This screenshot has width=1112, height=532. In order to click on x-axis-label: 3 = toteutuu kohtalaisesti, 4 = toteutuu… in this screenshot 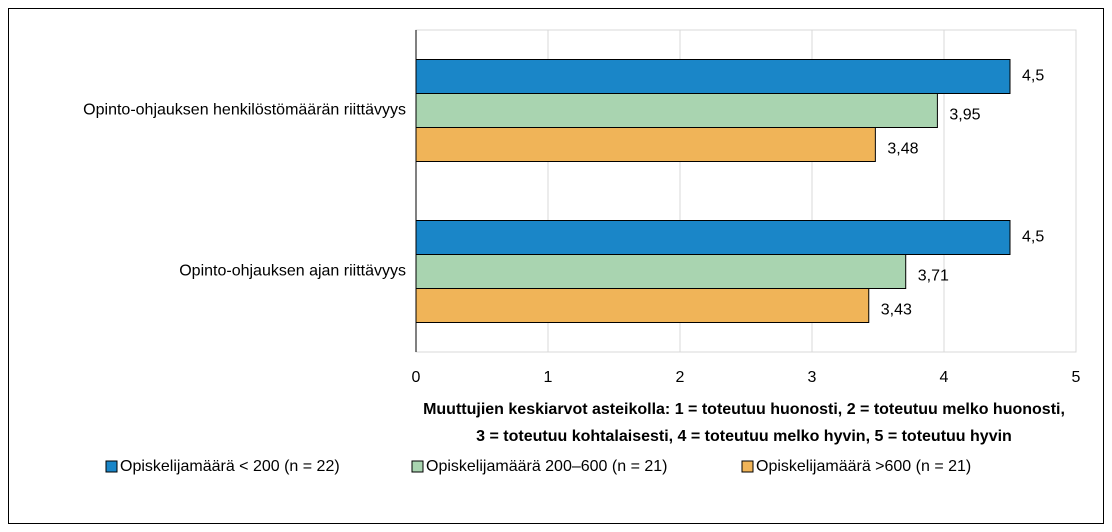, I will do `click(744, 436)`.